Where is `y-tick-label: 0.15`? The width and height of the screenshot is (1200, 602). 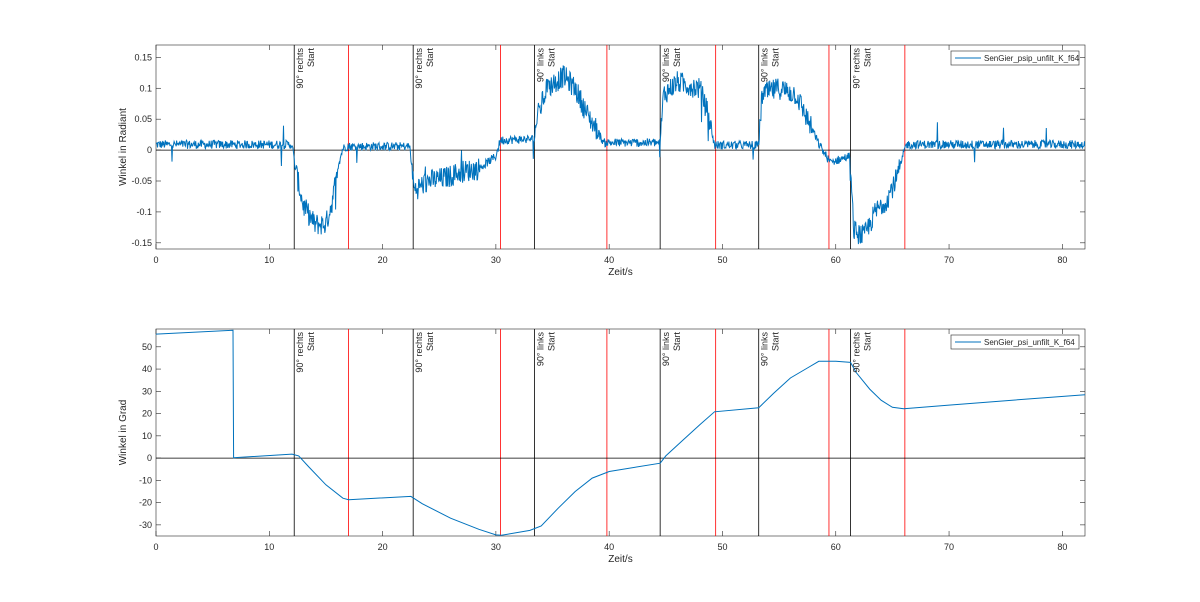
y-tick-label: 0.15 is located at coordinates (143, 57).